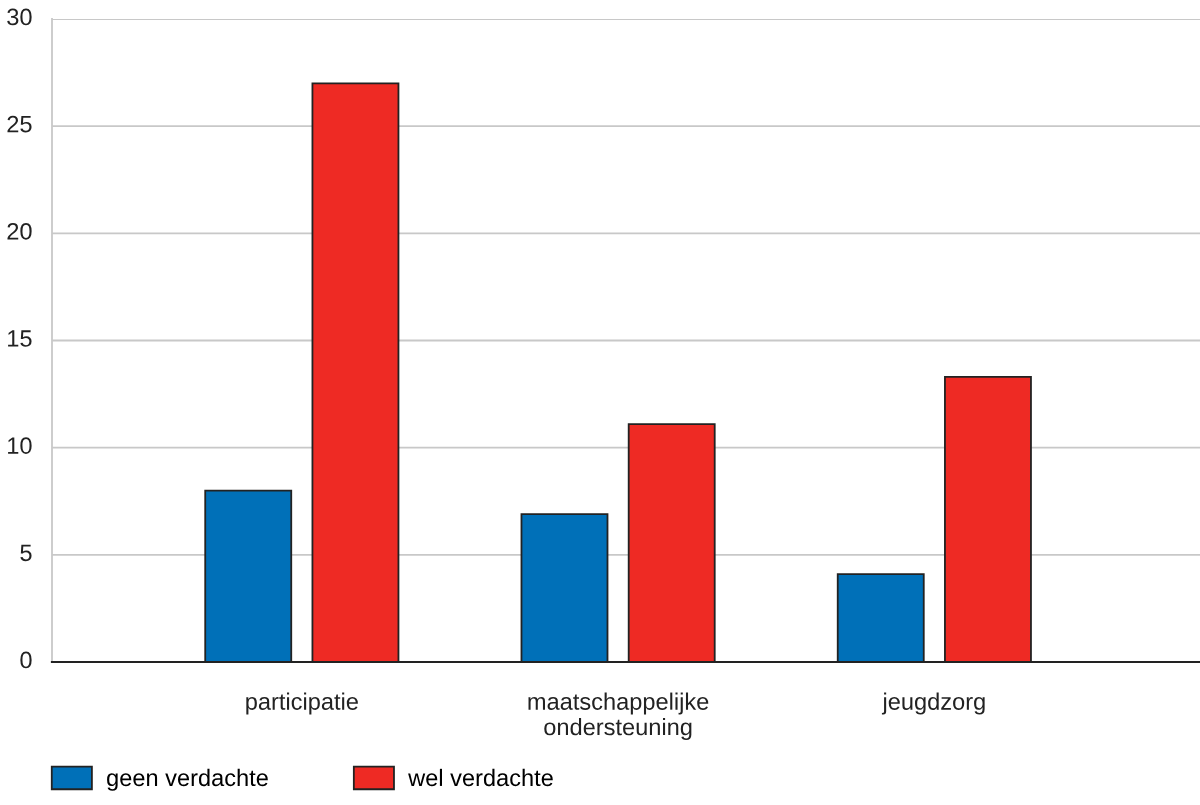  What do you see at coordinates (20, 445) in the screenshot?
I see `y-tick-label: 10` at bounding box center [20, 445].